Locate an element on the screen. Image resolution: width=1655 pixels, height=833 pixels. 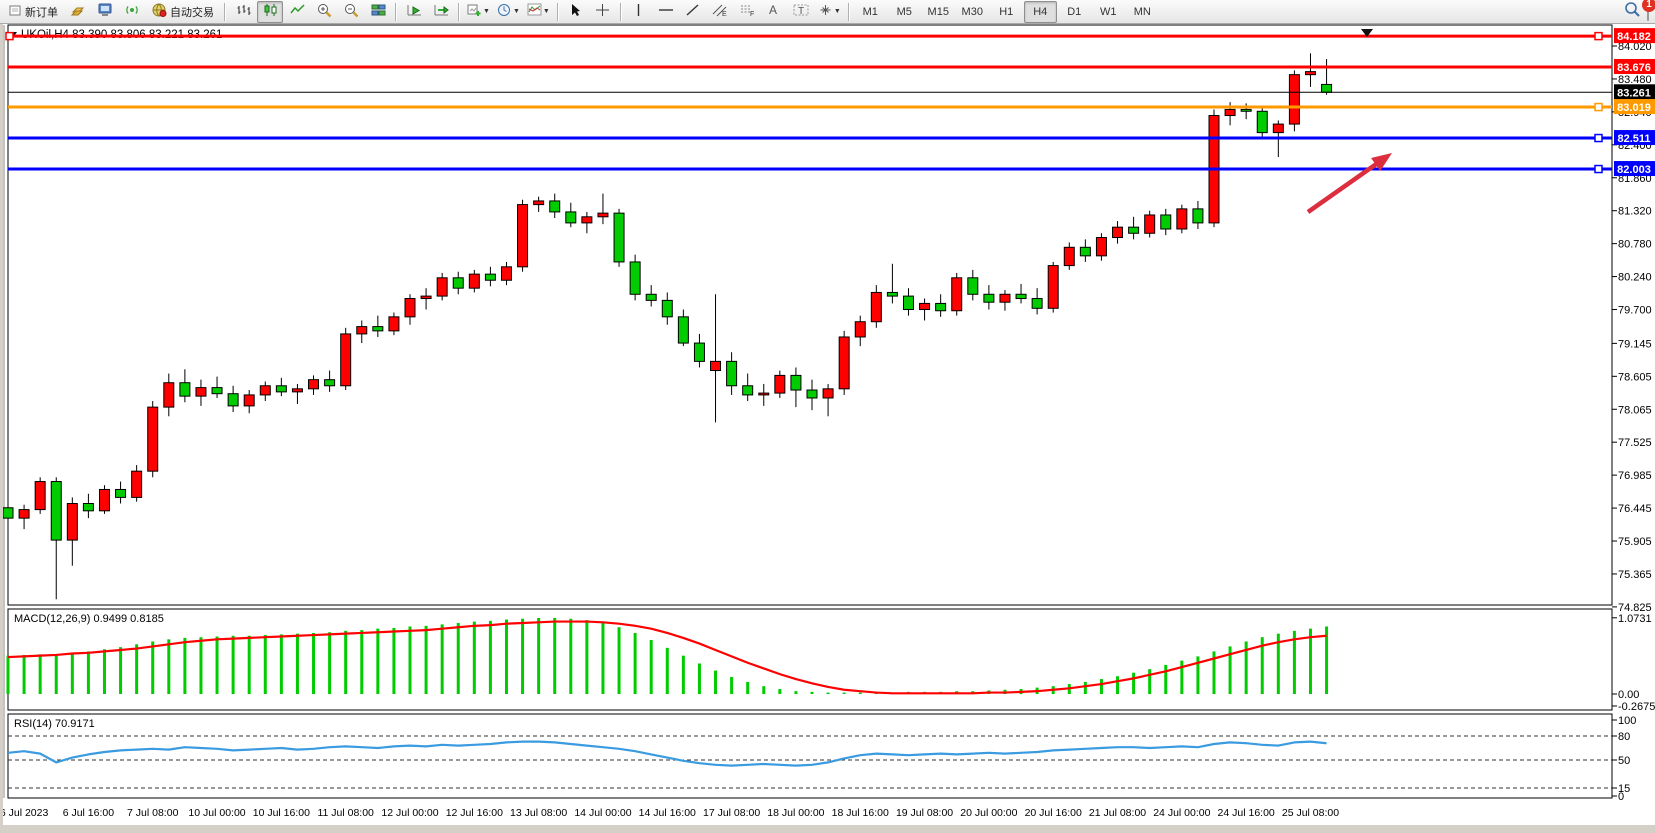
timeframe-m30-button: M30 is located at coordinates (972, 11).